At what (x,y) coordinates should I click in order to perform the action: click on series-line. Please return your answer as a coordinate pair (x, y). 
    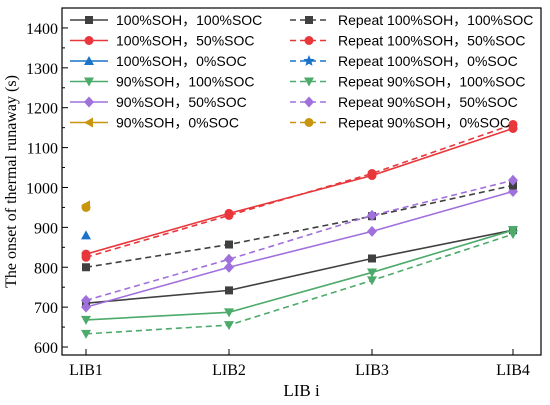
    Looking at the image, I should click on (299, 266).